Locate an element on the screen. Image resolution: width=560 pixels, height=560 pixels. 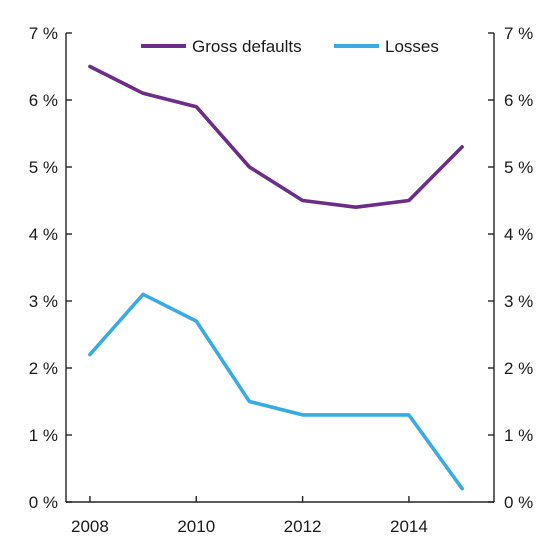
right-y-tick-label: 4 % is located at coordinates (518, 234).